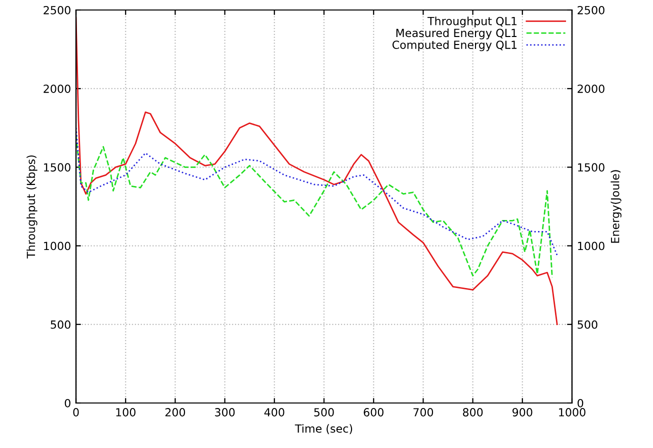 Image resolution: width=653 pixels, height=448 pixels. I want to click on y-tick-label: 2500, so click(57, 10).